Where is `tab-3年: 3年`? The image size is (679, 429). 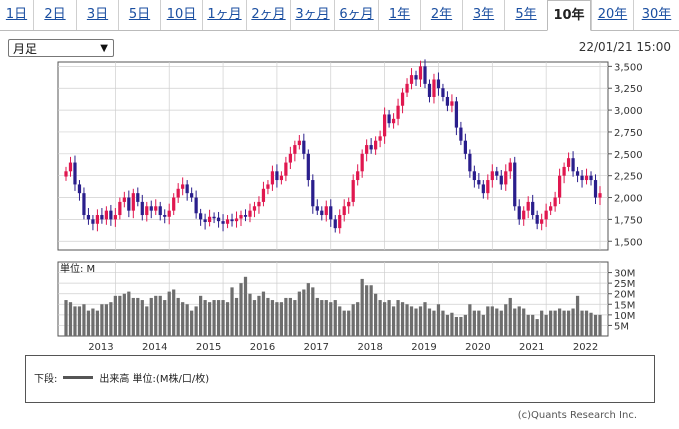 tab-3年: 3年 is located at coordinates (483, 15).